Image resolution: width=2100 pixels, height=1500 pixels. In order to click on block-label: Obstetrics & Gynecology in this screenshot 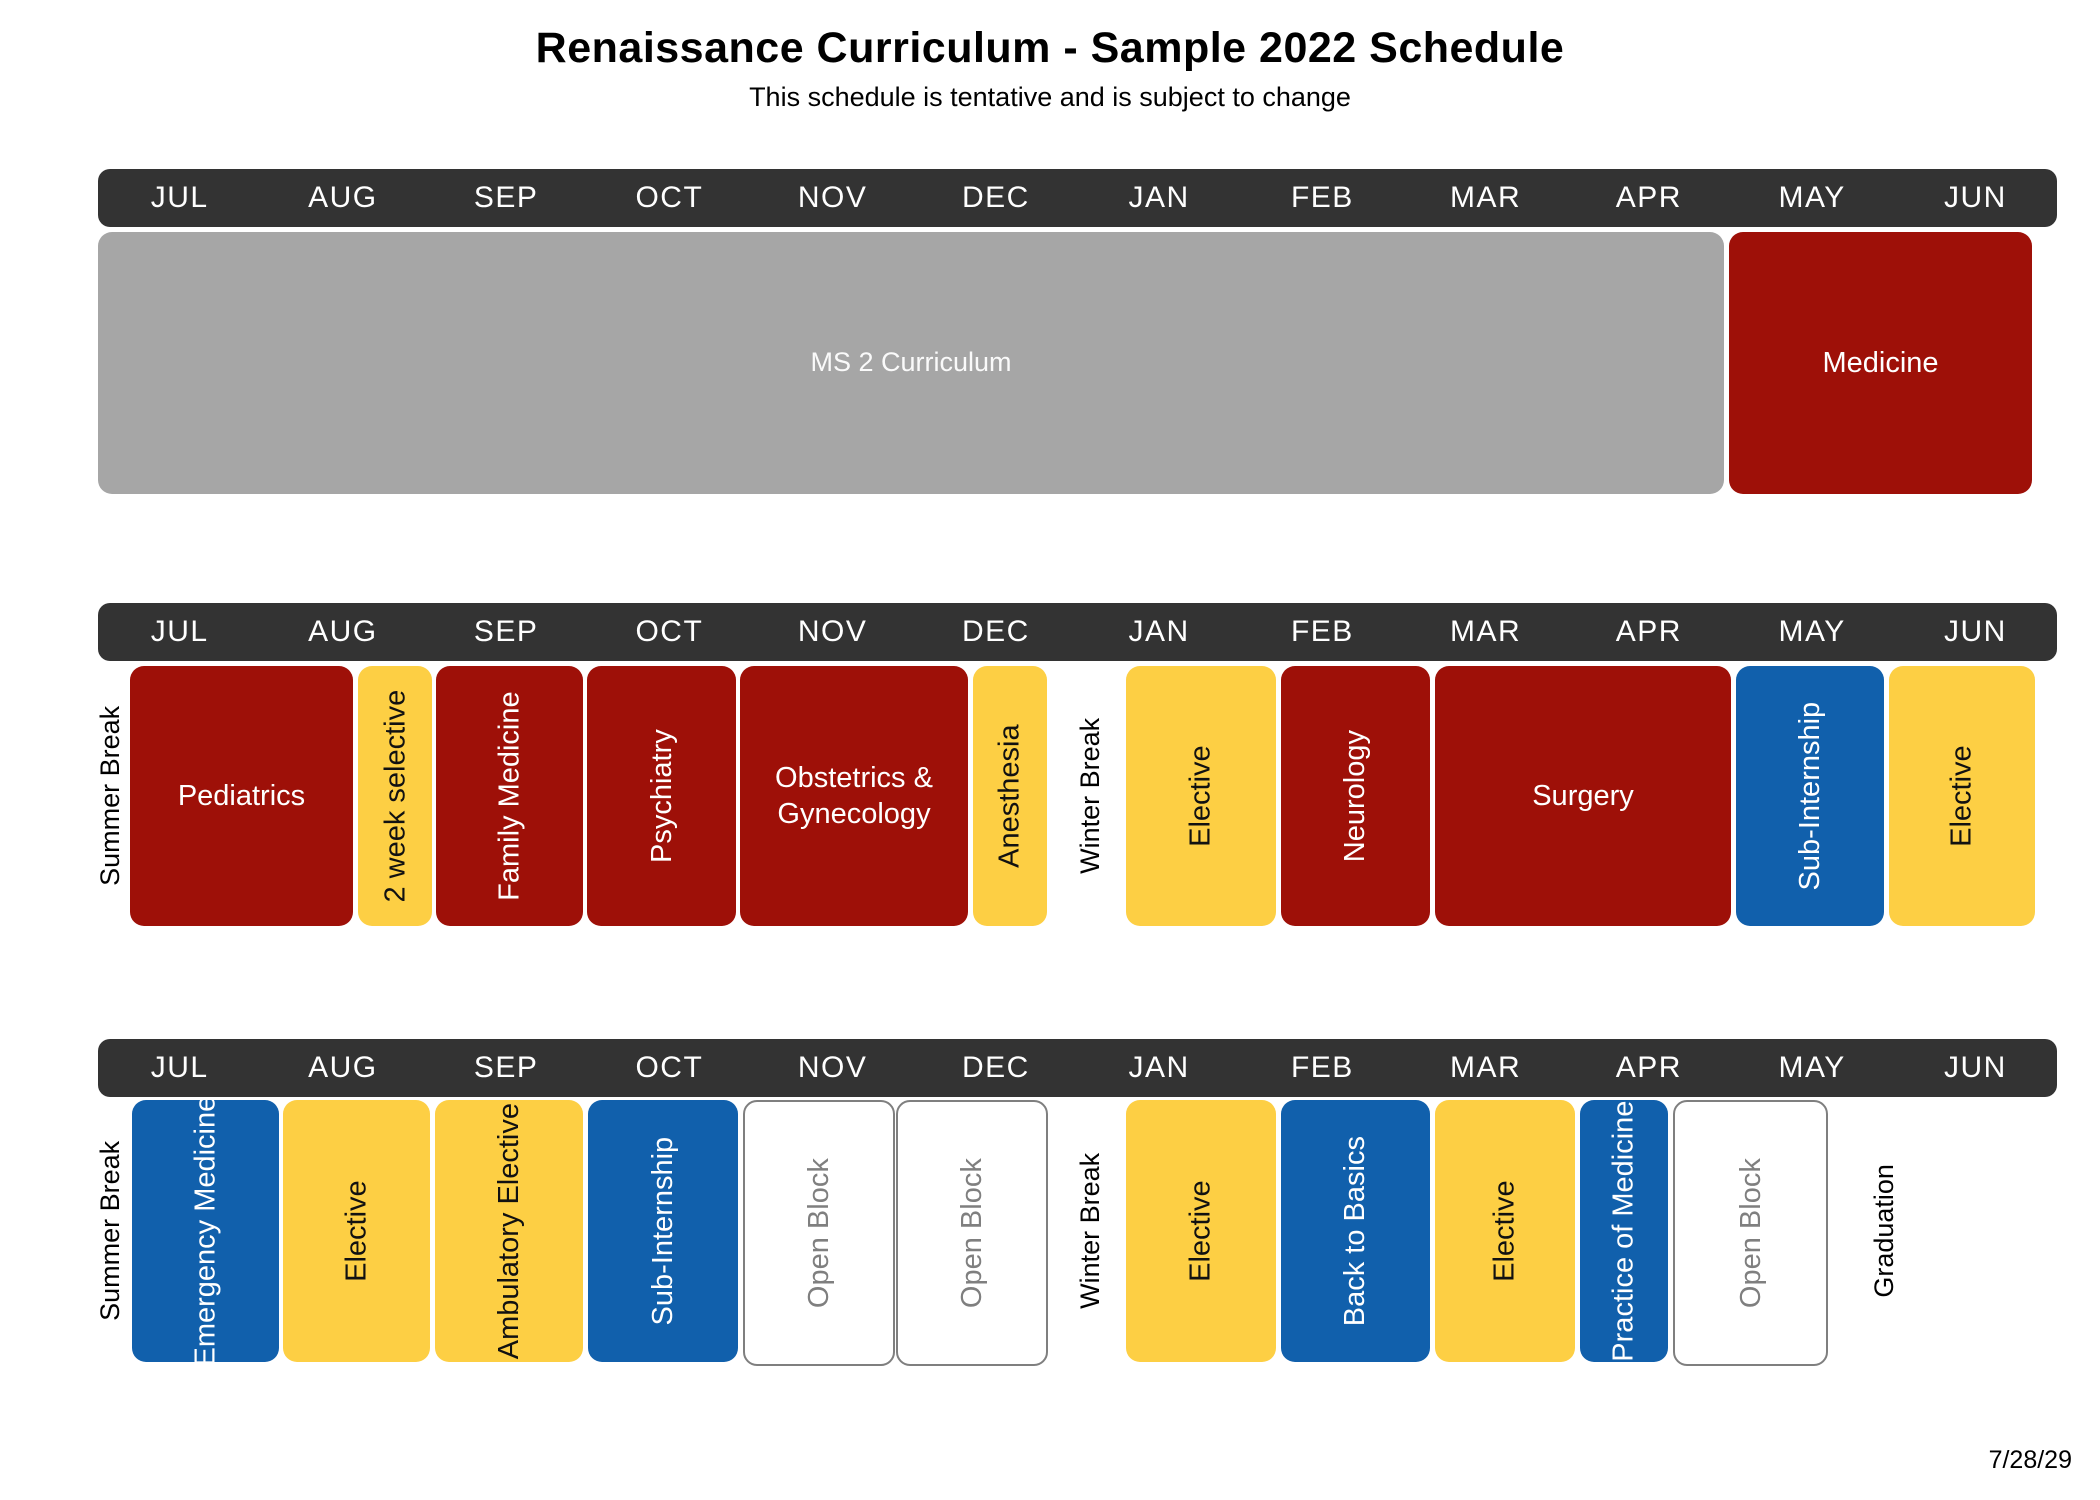, I will do `click(854, 795)`.